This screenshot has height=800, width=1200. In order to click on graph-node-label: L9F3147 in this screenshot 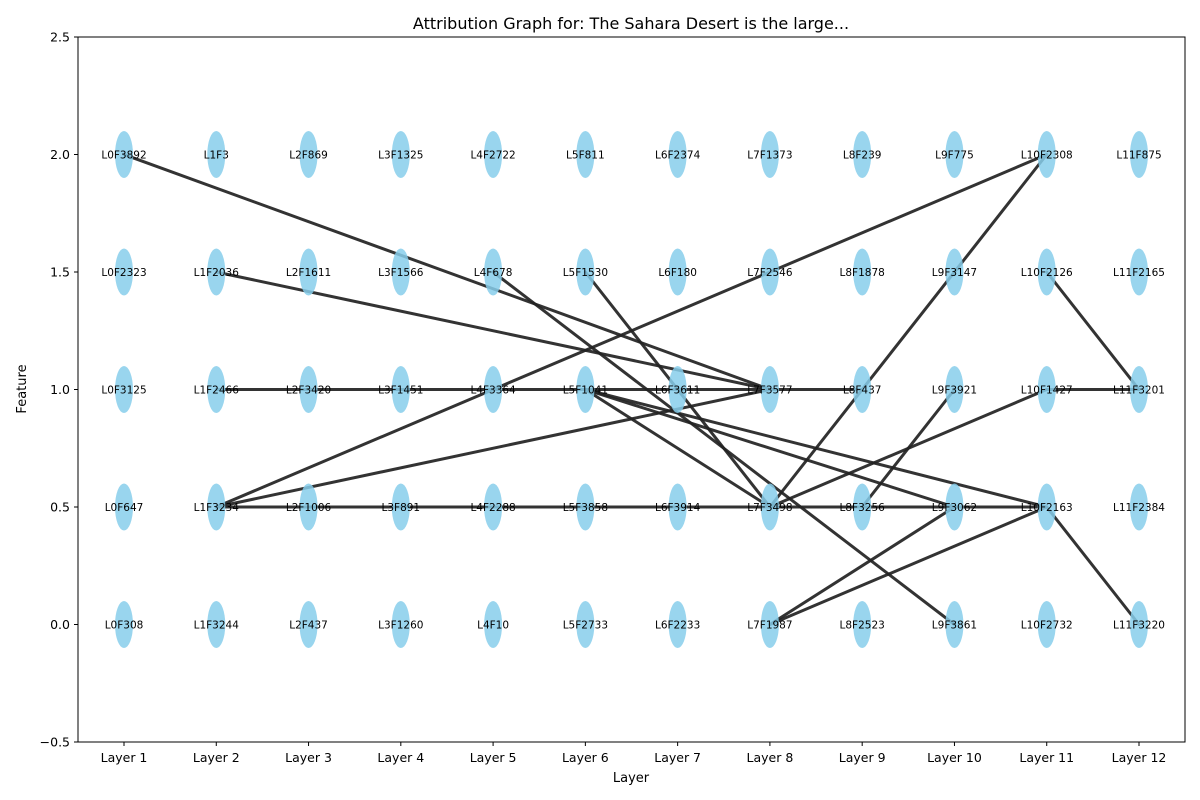, I will do `click(954, 273)`.